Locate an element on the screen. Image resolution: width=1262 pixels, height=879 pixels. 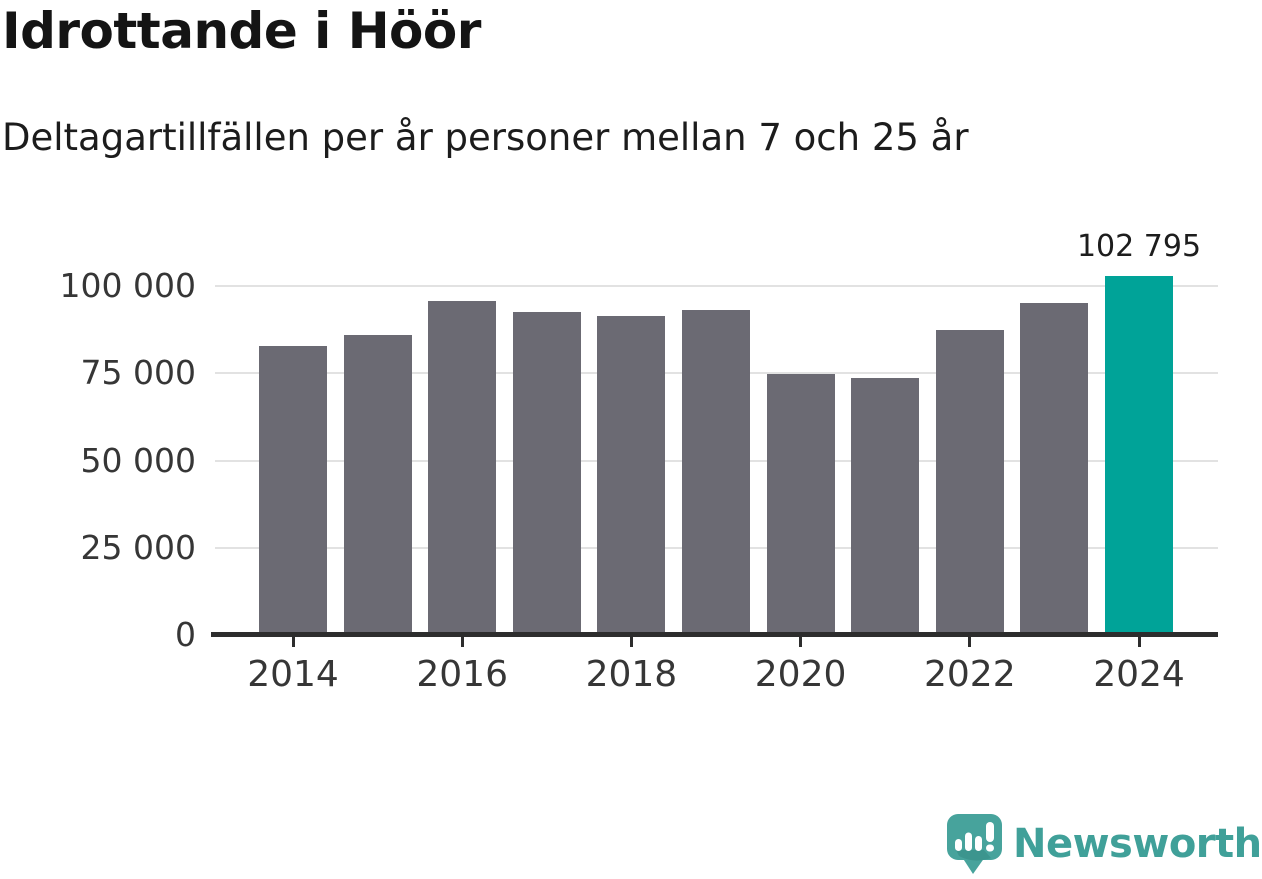
x-axis-label: 2018 is located at coordinates (631, 674).